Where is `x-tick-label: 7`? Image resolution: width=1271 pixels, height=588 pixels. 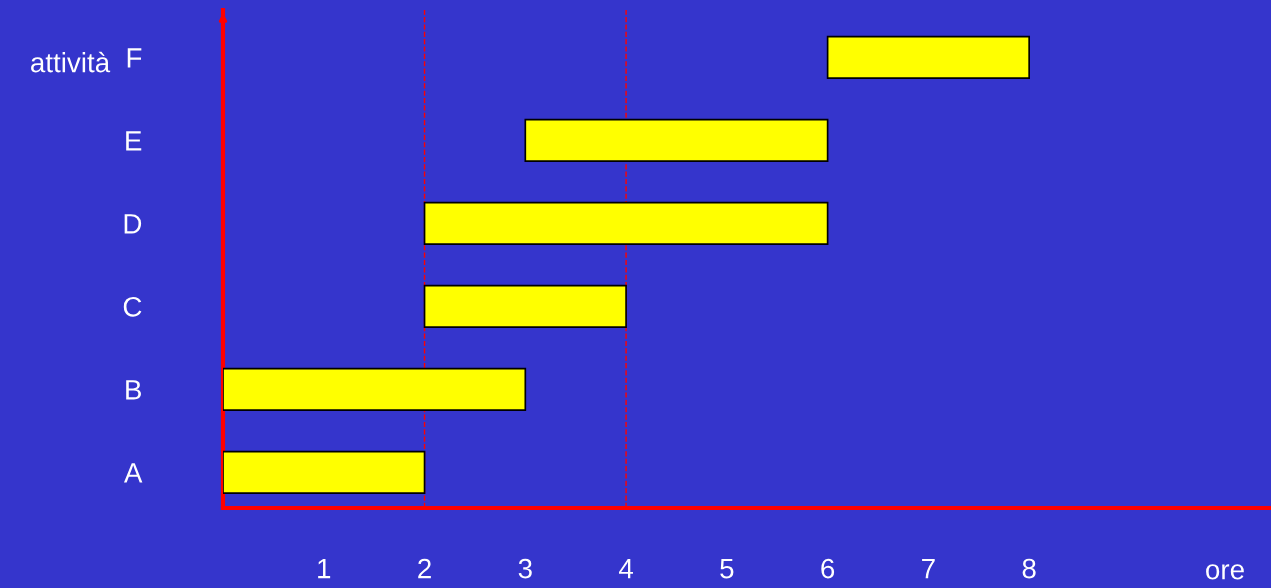
x-tick-label: 7 is located at coordinates (928, 569).